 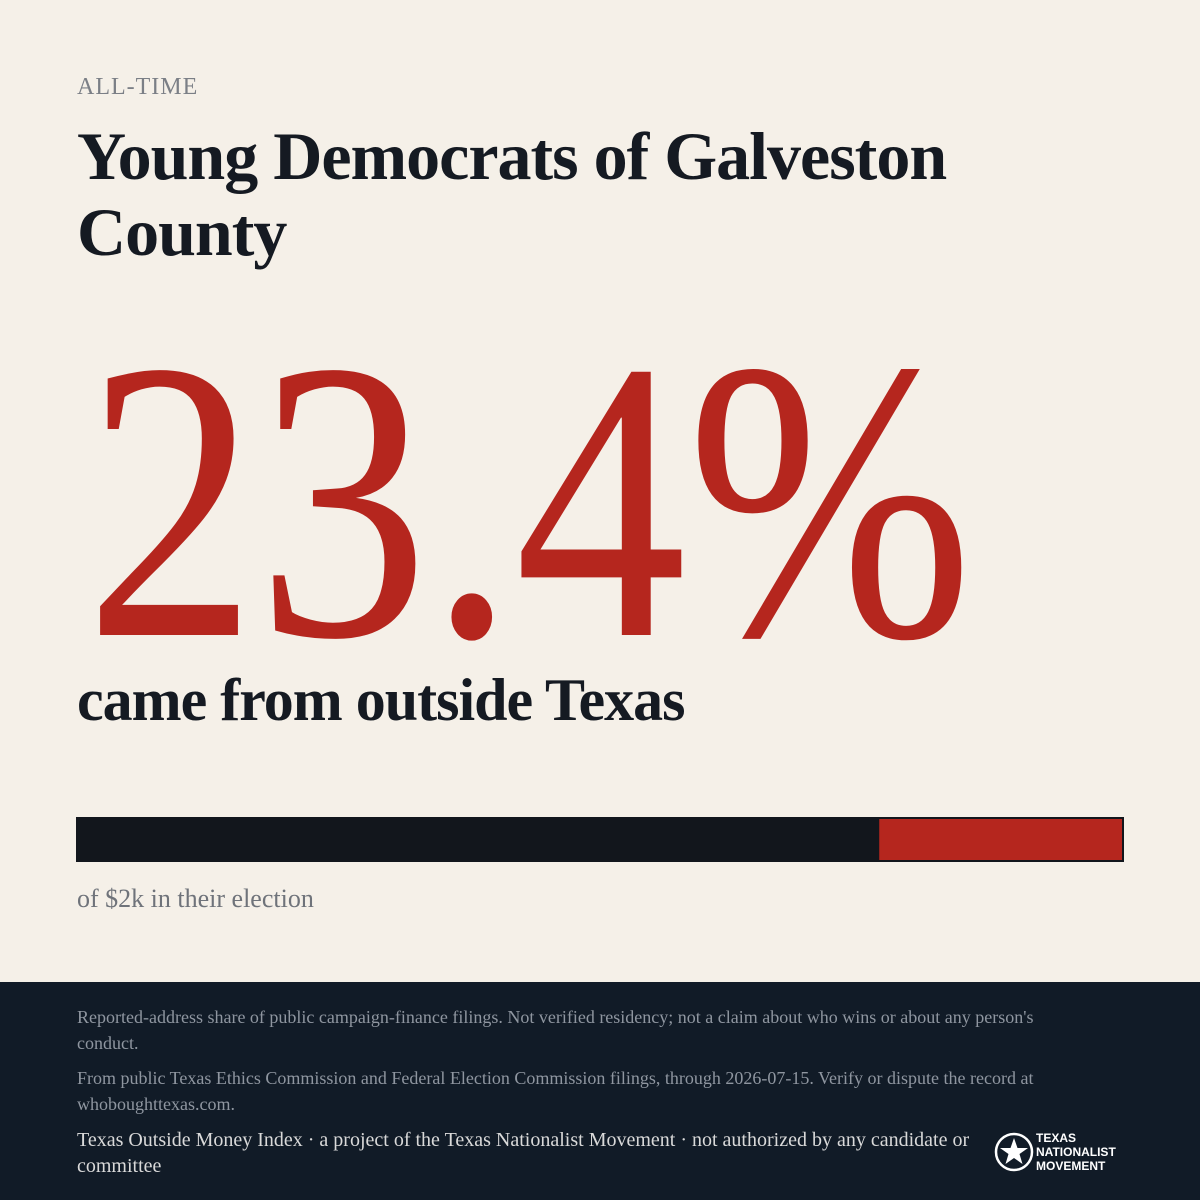 I want to click on eyebrow: ALL-TIME, so click(x=138, y=87).